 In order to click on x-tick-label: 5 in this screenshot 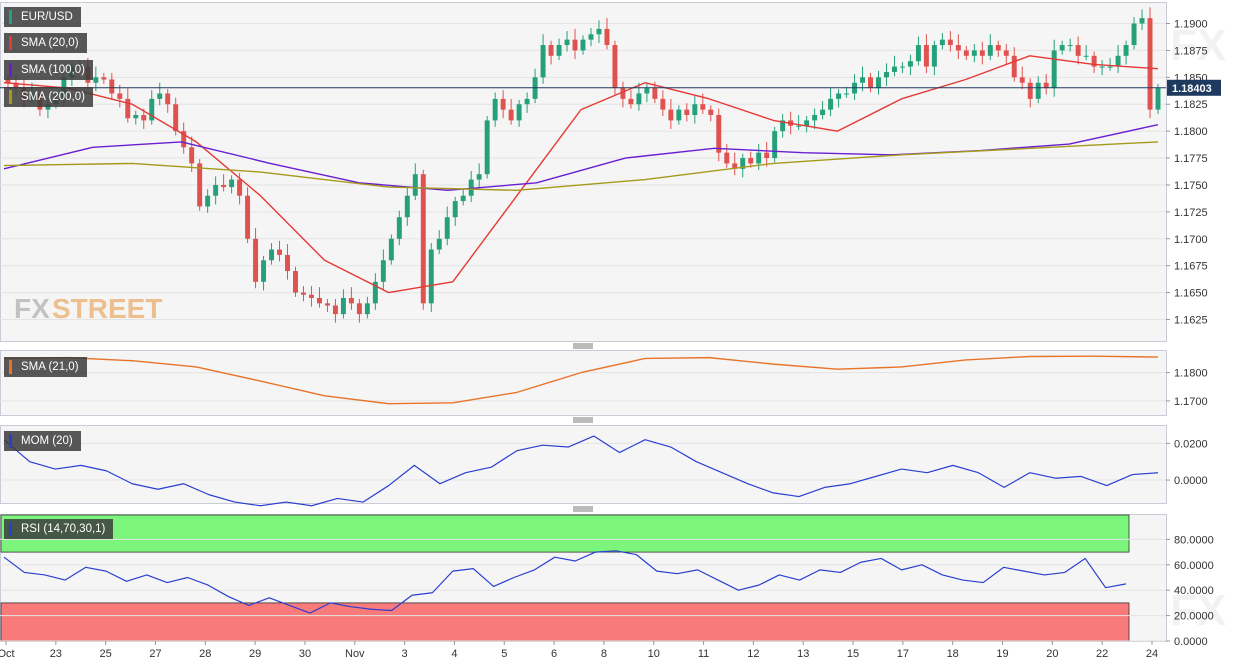, I will do `click(504, 654)`.